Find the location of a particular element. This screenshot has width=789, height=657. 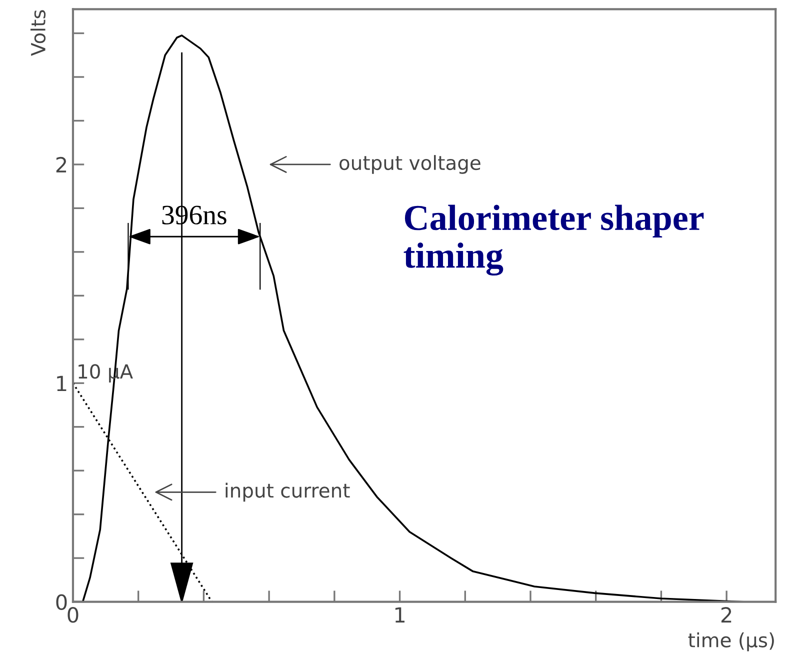

y-tick-label: 1 is located at coordinates (61, 384).